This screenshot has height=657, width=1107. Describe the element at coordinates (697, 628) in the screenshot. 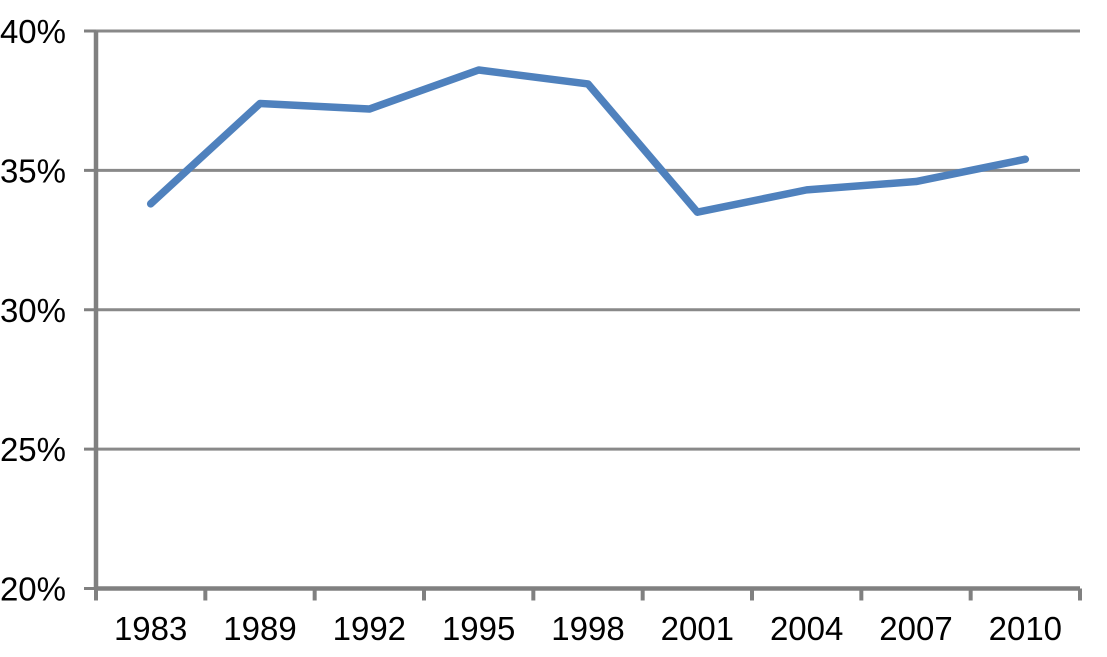

I see `x-axis-tick-label: 2001` at that location.